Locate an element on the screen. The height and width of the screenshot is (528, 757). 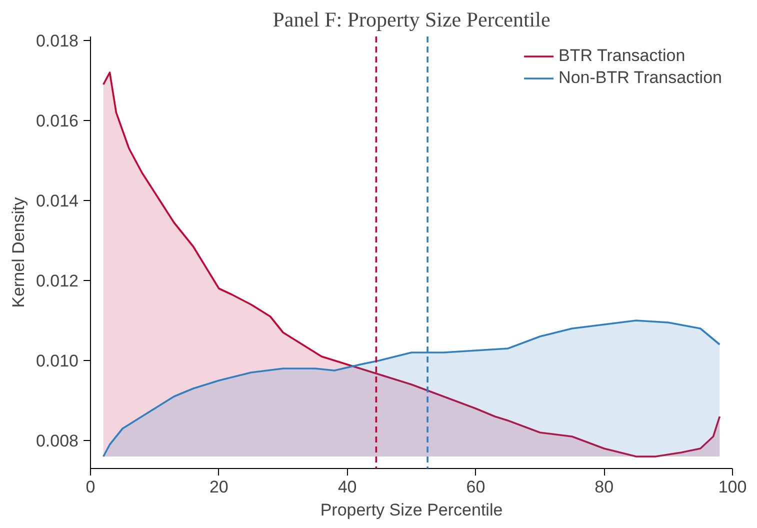
legend-label: Non-BTR Transaction is located at coordinates (640, 78).